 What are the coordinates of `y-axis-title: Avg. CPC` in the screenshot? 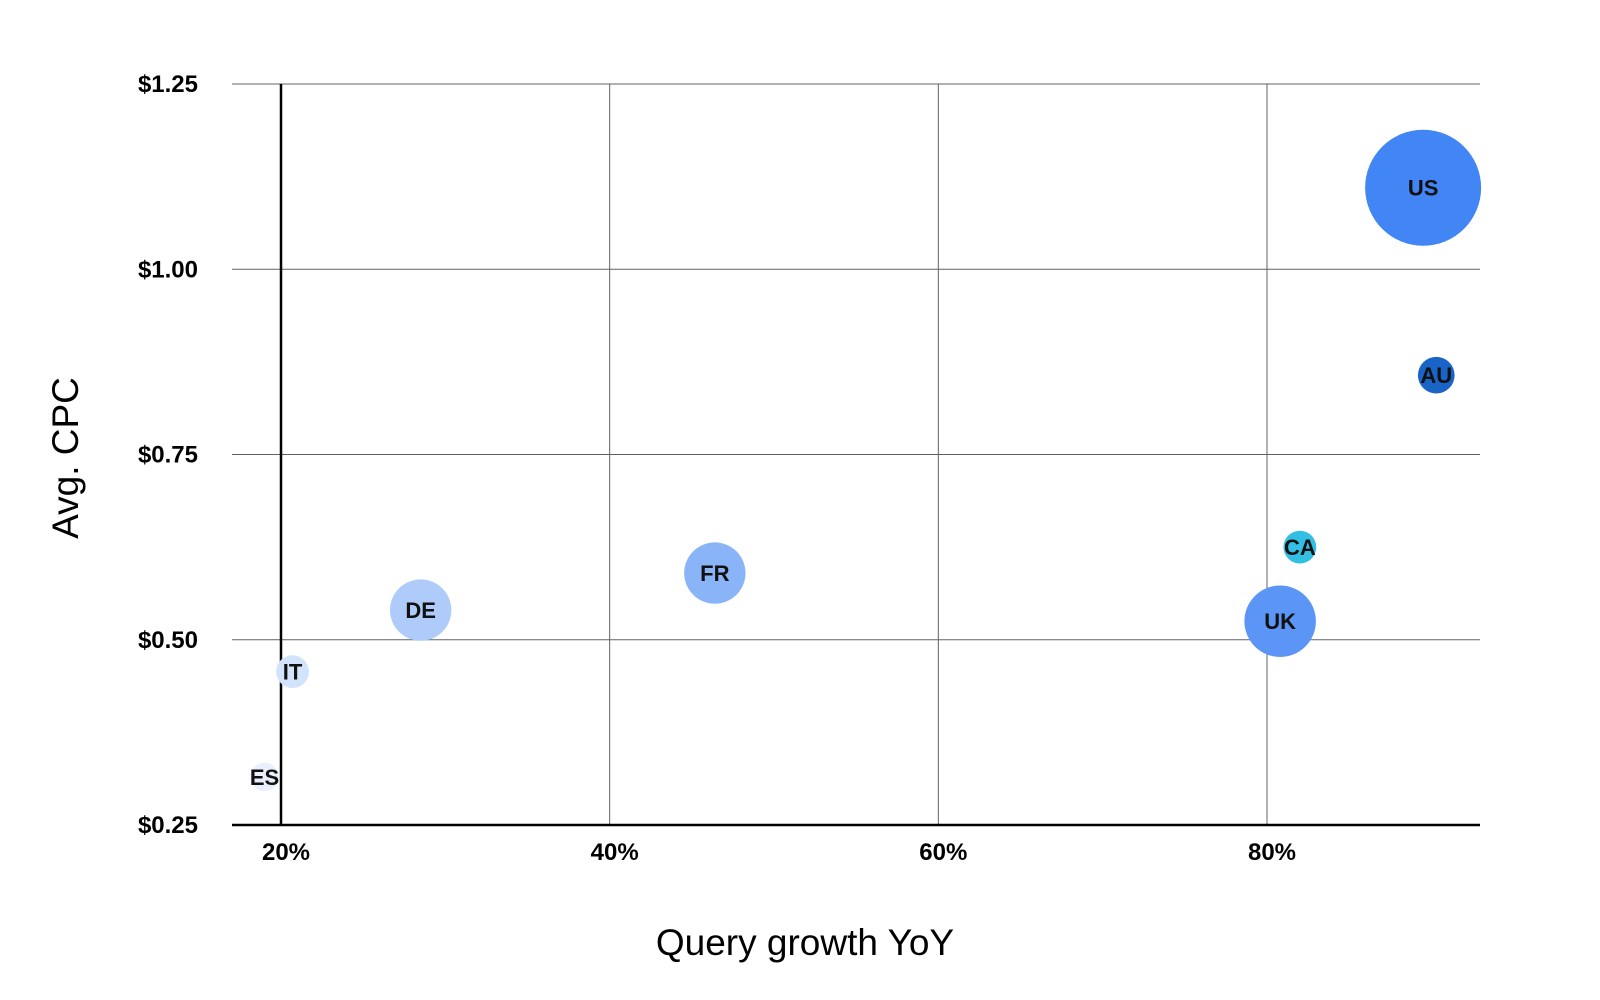 It's located at (65, 458).